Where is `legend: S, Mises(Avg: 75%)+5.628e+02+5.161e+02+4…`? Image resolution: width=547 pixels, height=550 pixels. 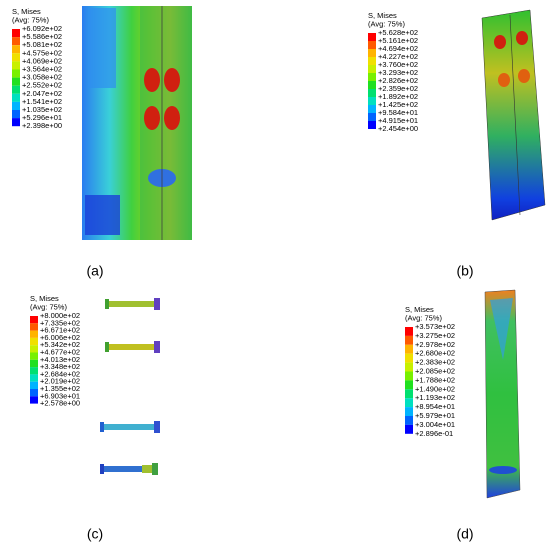
legend: S, Mises(Avg: 75%)+5.628e+02+5.161e+02+4… is located at coordinates (393, 72).